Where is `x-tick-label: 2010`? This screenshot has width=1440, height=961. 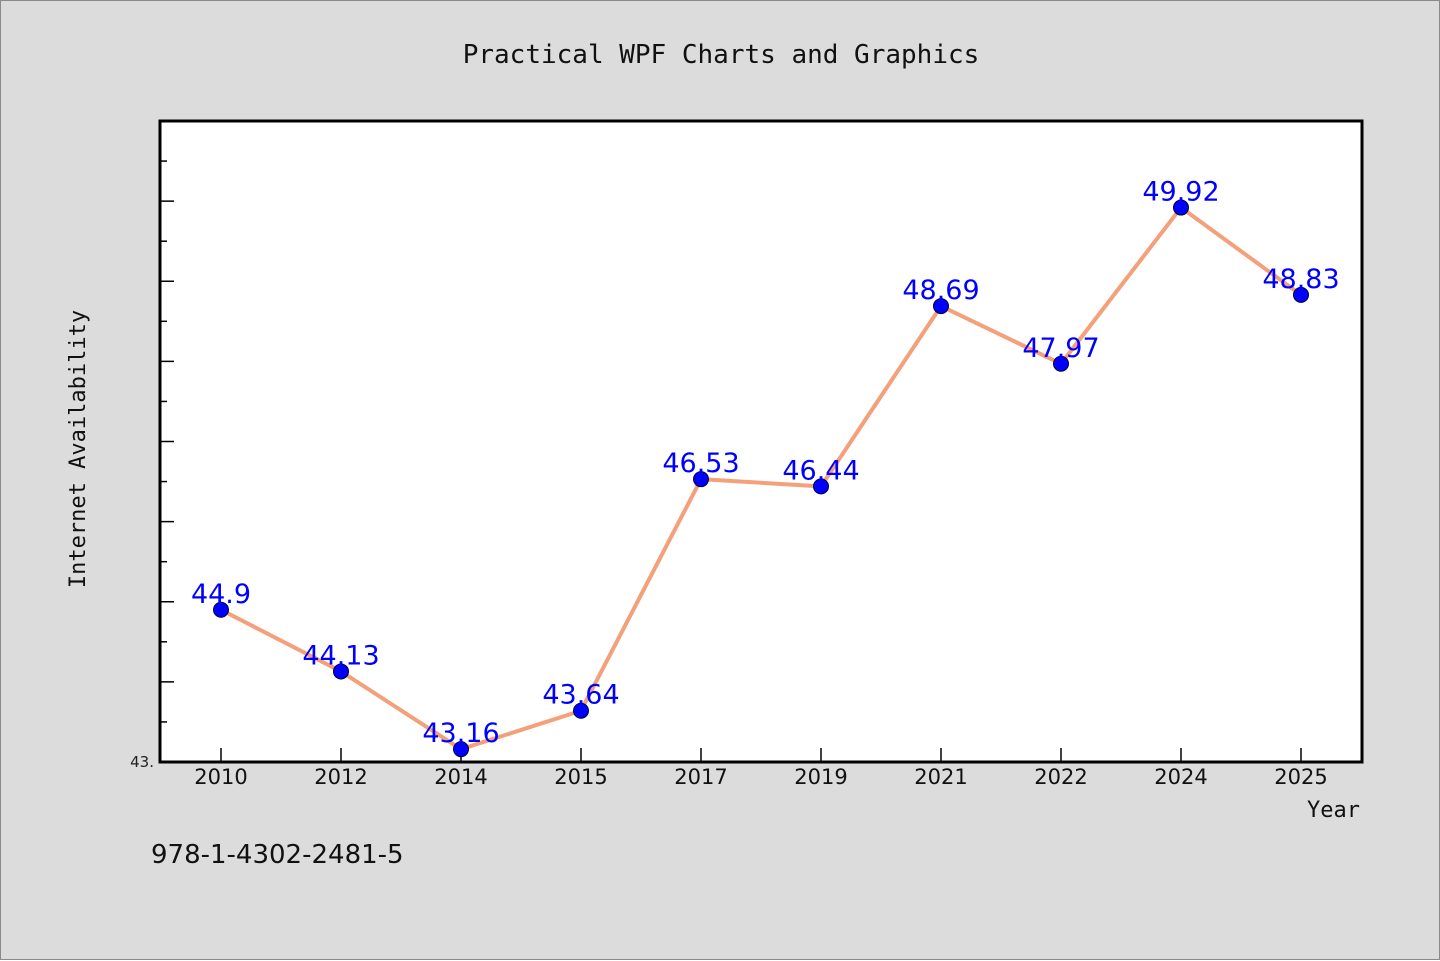
x-tick-label: 2010 is located at coordinates (220, 777).